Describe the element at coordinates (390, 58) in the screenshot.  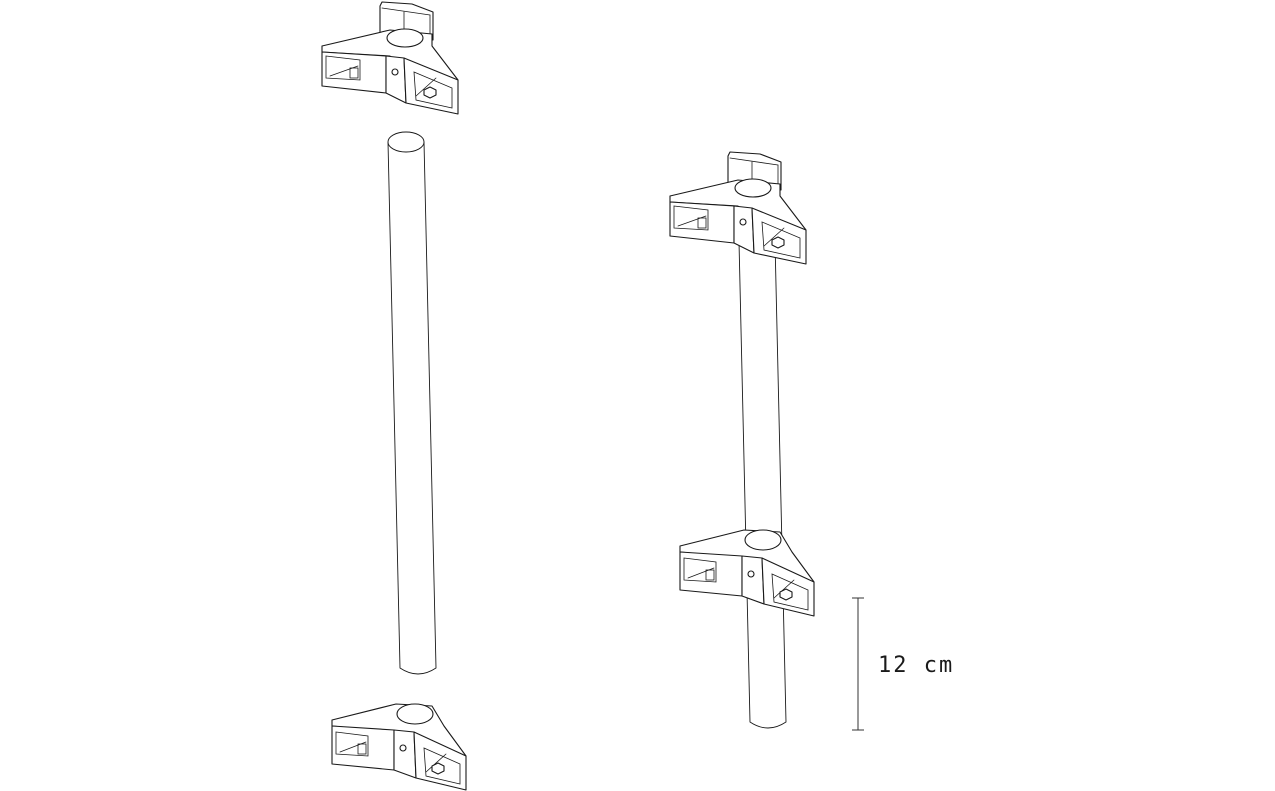
I see `top-connector-exploded` at that location.